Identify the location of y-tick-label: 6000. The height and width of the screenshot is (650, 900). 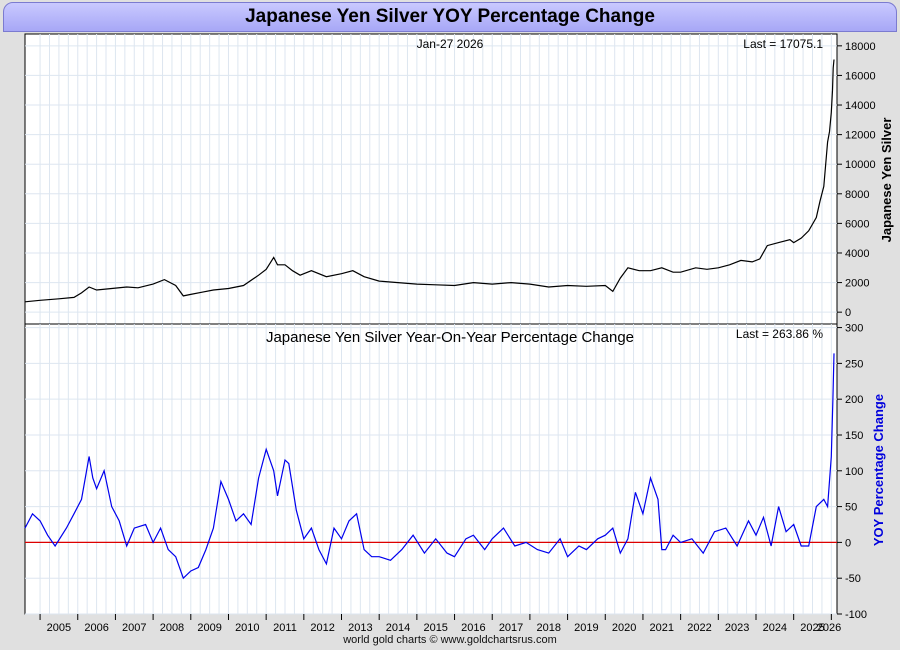
(857, 224).